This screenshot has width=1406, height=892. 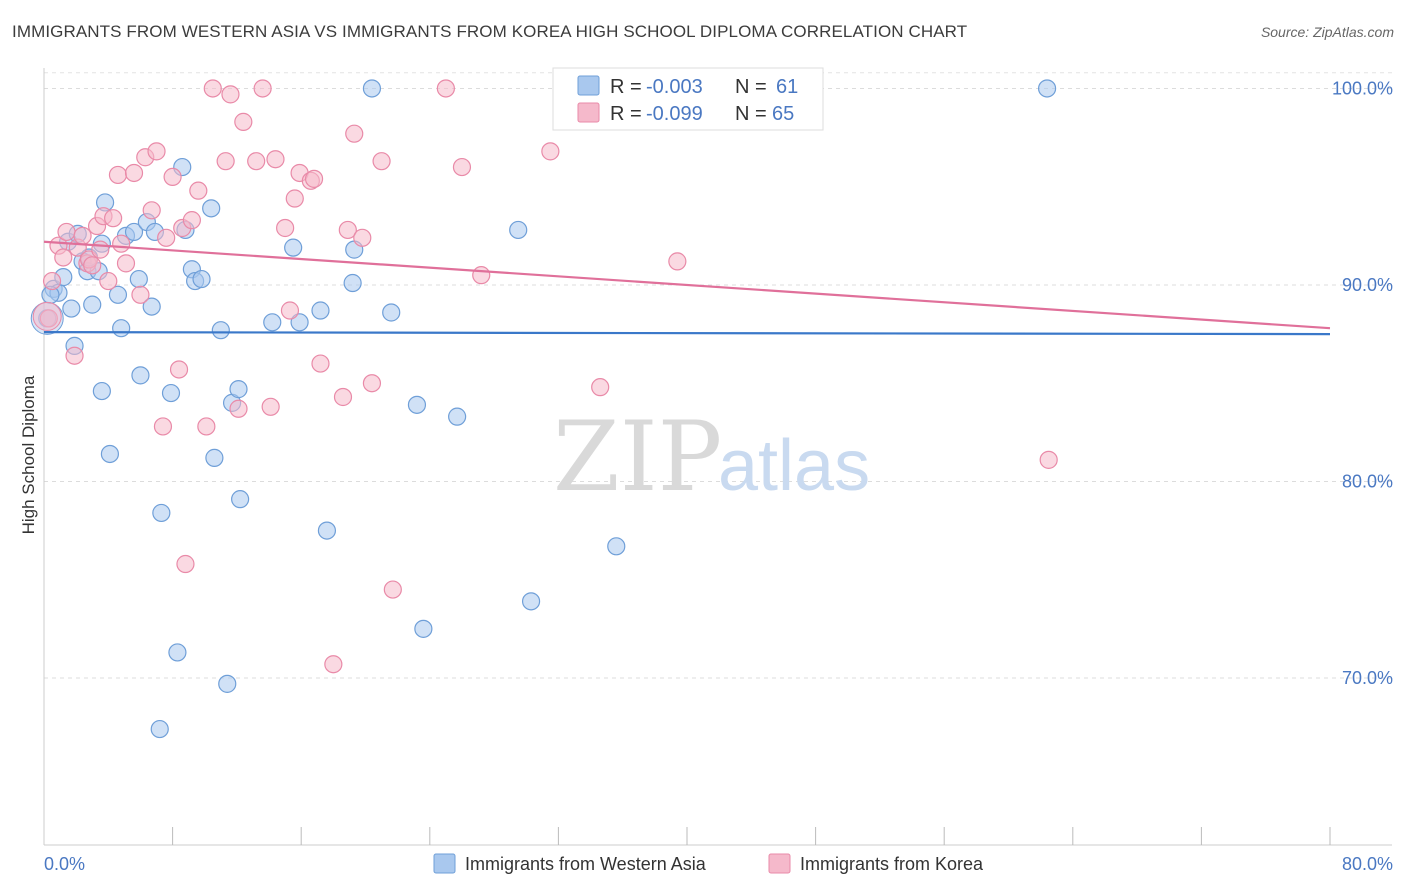 What do you see at coordinates (892, 864) in the screenshot?
I see `legend-label-korea: Immigrants from Korea` at bounding box center [892, 864].